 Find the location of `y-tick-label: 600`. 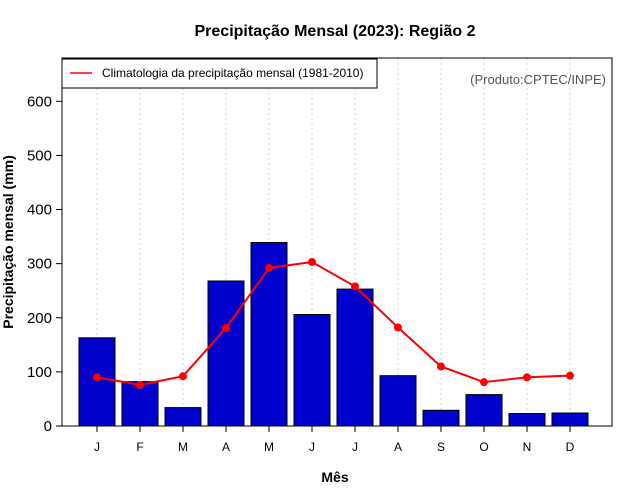

y-tick-label: 600 is located at coordinates (39, 101).